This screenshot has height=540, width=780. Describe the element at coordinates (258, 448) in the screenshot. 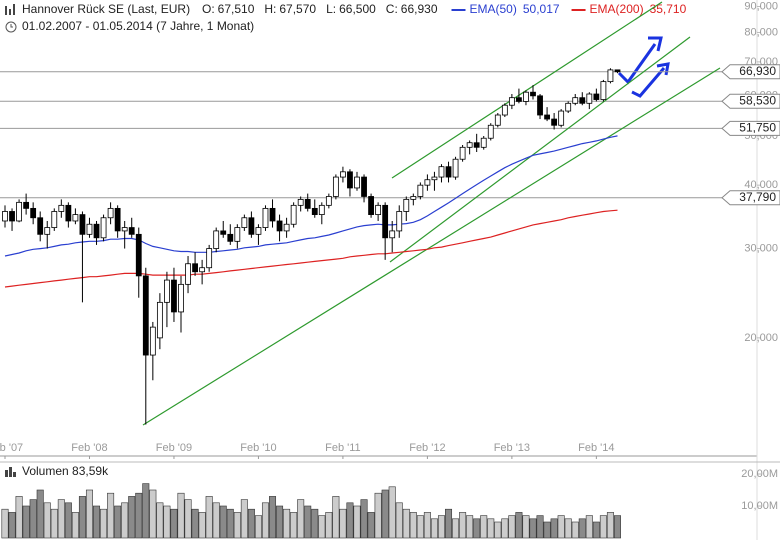

I see `x-tick-label: Feb '10` at that location.